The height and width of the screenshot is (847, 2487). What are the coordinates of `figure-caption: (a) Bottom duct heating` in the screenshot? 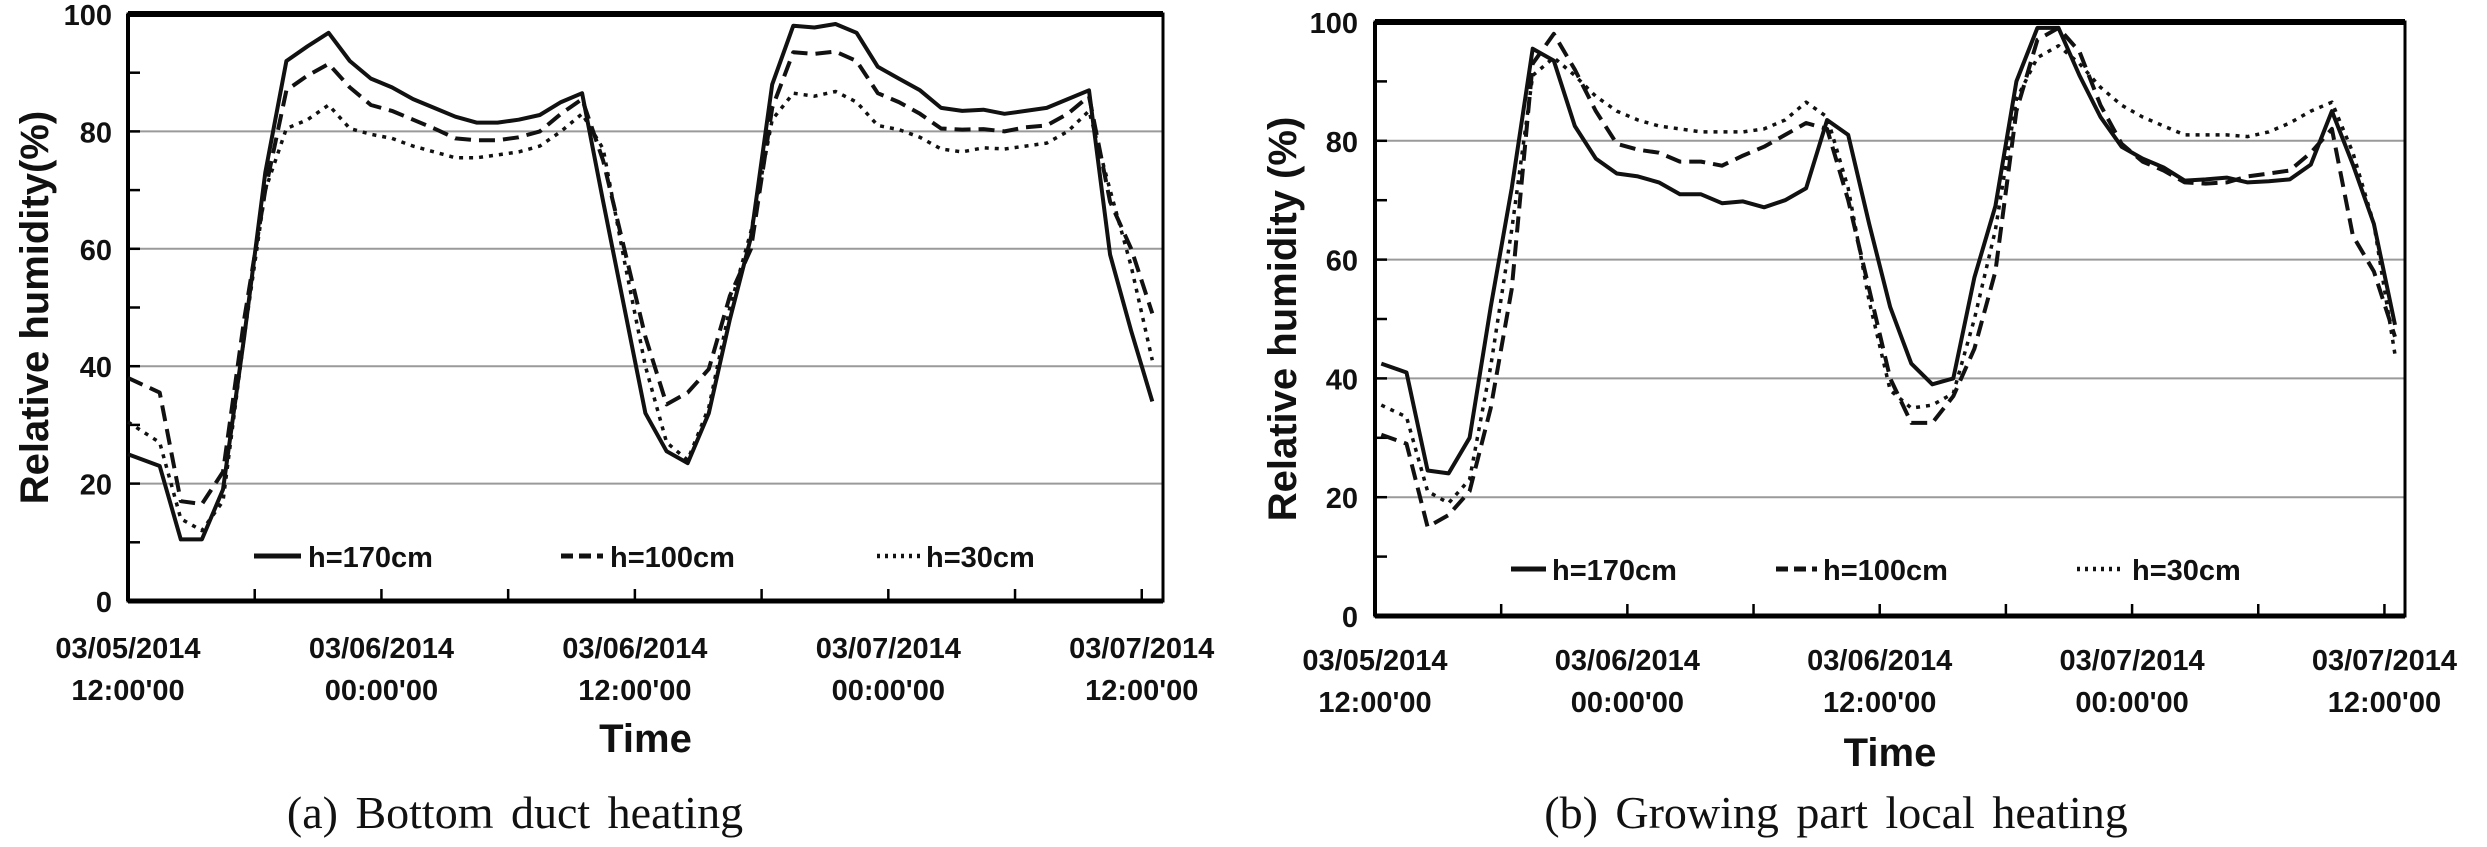 It's located at (515, 812).